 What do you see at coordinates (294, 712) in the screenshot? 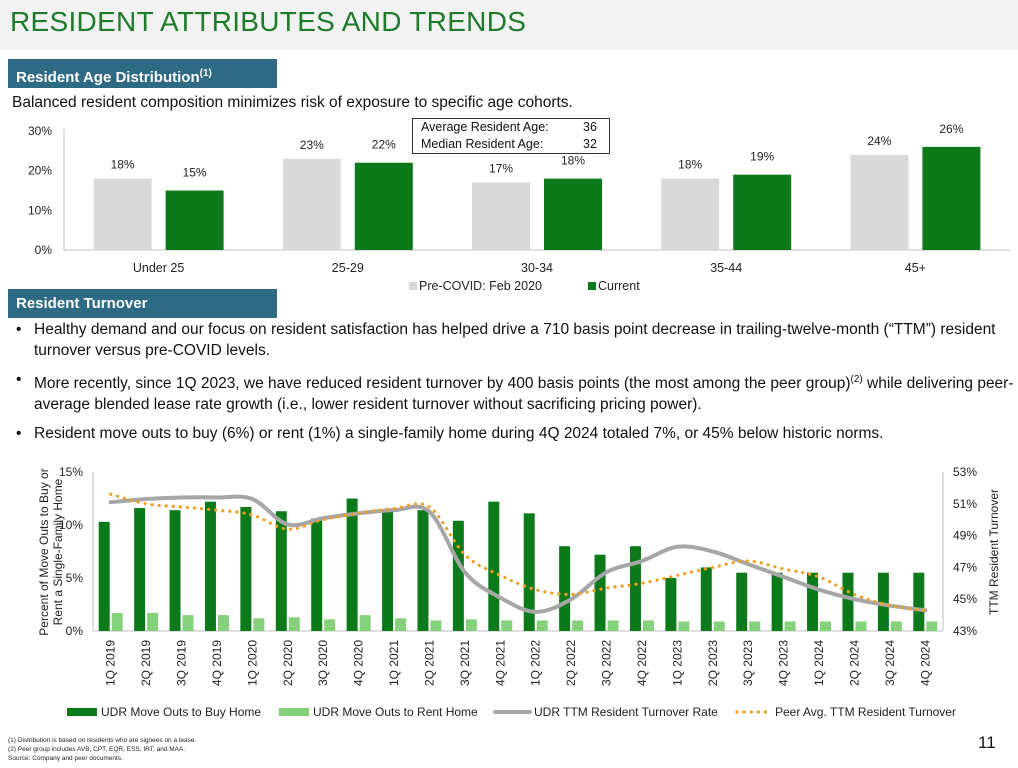
I see `legend-swatch-rent` at bounding box center [294, 712].